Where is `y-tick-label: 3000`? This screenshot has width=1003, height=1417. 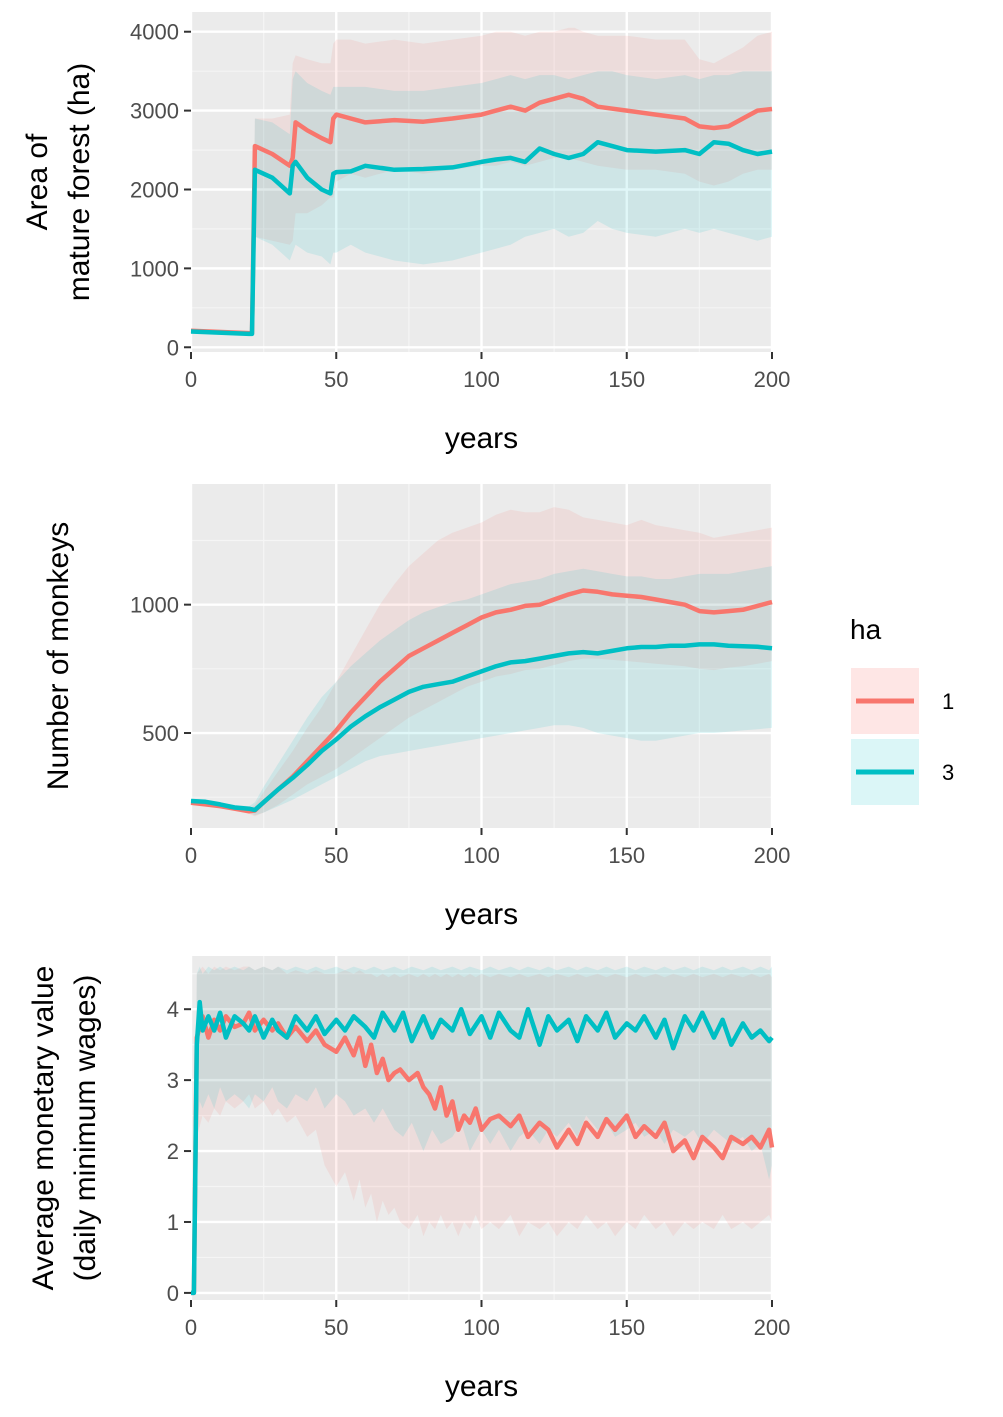 y-tick-label: 3000 is located at coordinates (154, 111).